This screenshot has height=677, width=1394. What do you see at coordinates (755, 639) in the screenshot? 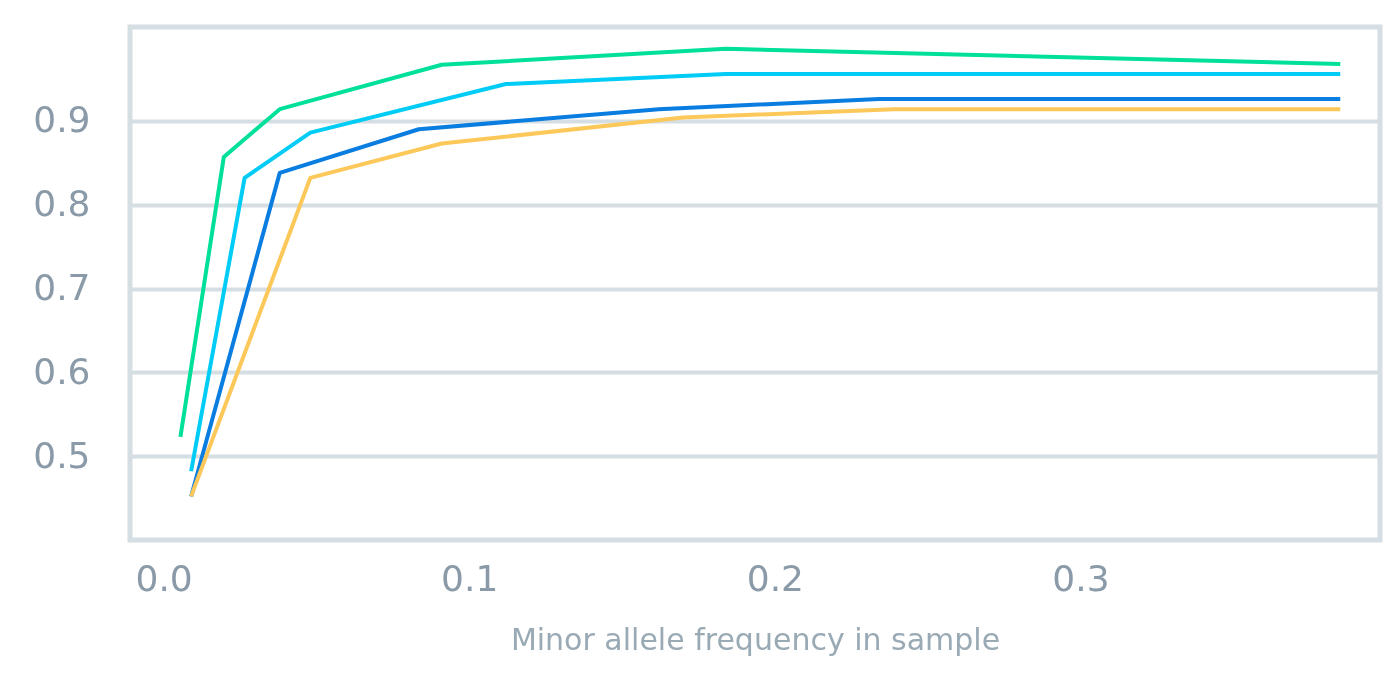
I see `x-axis-title: Minor allele frequency in sample` at bounding box center [755, 639].